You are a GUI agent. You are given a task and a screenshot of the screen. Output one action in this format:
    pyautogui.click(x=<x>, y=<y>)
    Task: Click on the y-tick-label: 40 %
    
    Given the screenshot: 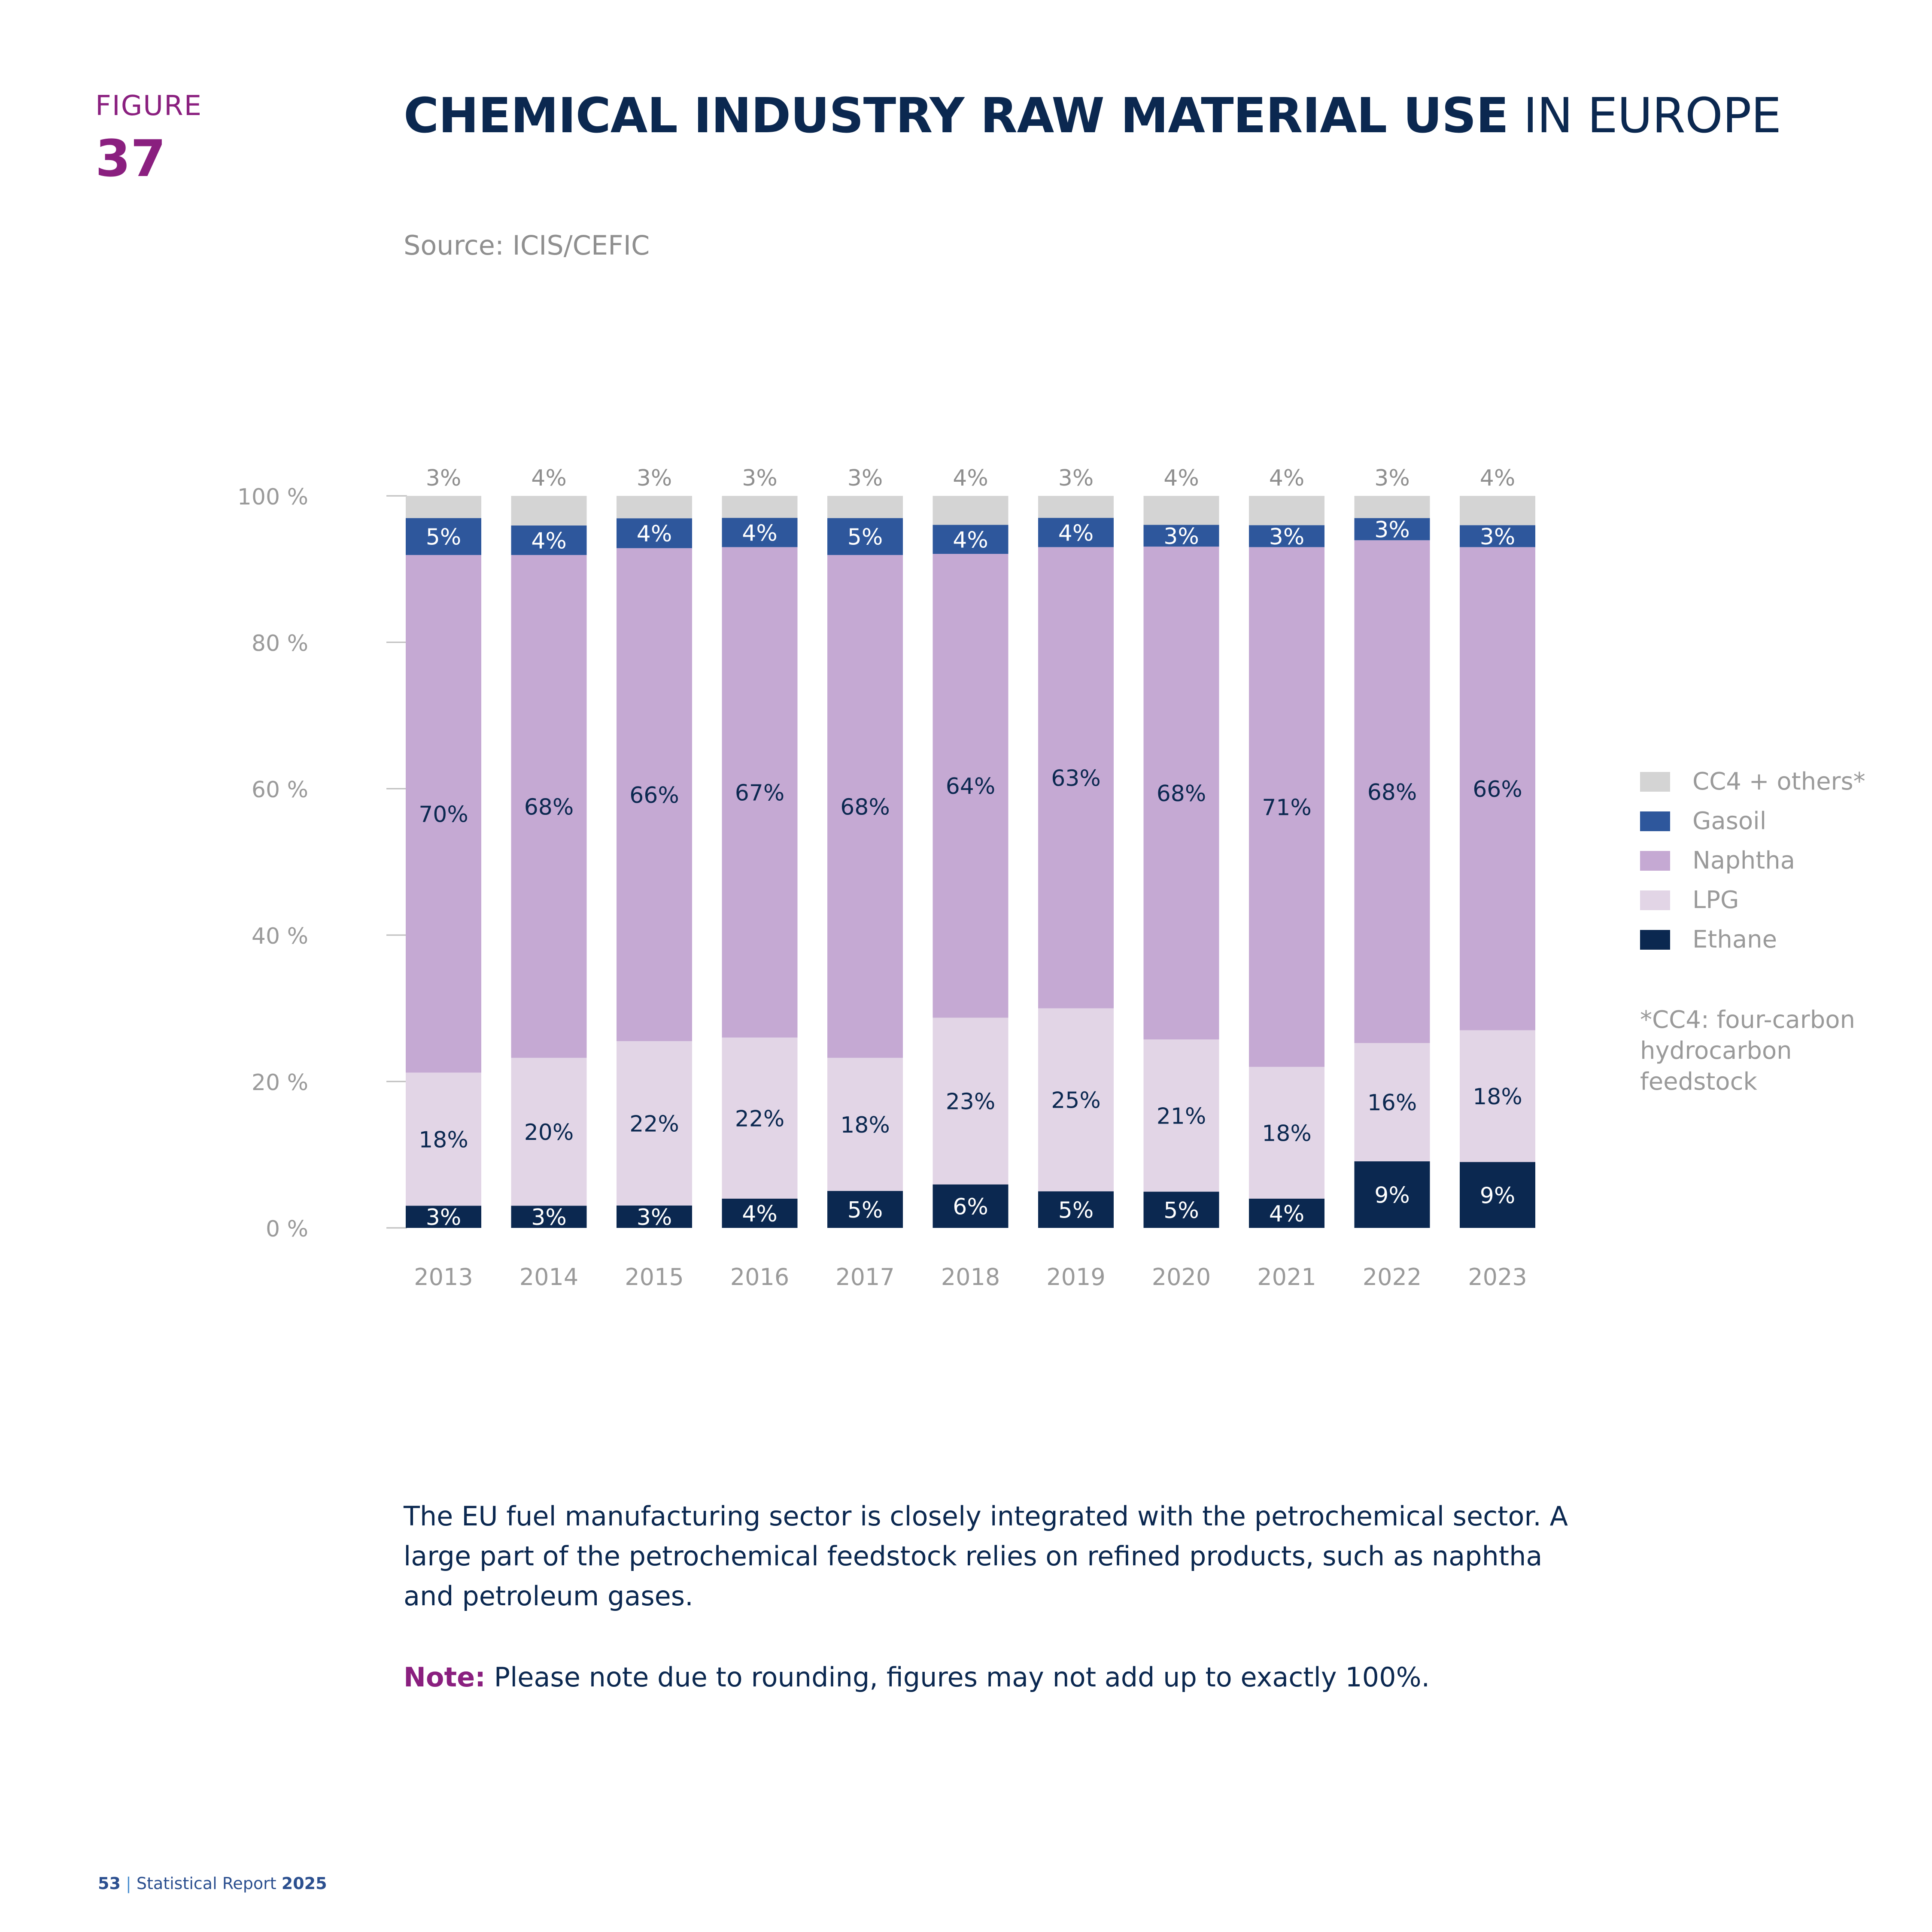 What is the action you would take?
    pyautogui.click(x=280, y=936)
    